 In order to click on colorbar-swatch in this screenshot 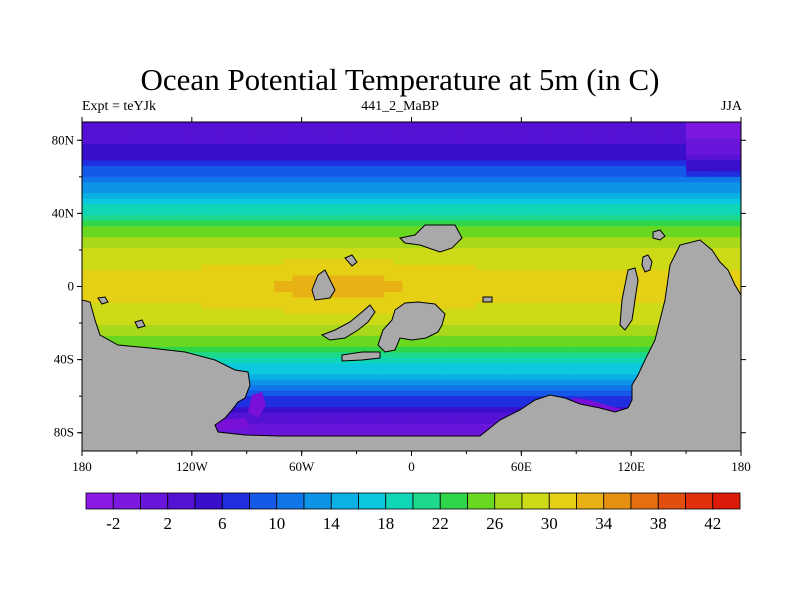, I will do `click(644, 501)`.